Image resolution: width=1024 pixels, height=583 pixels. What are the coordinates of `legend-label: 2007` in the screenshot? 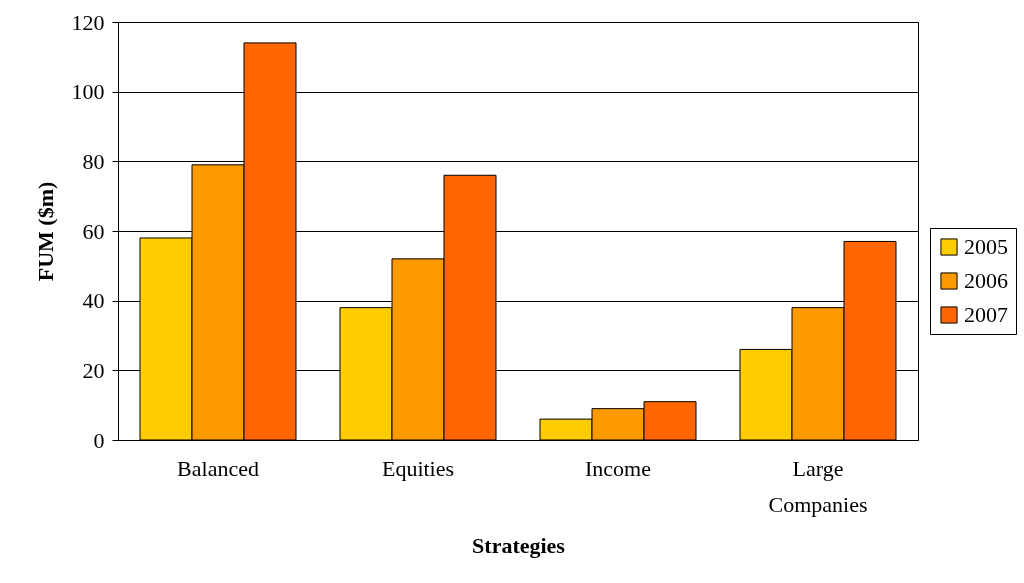 It's located at (986, 314).